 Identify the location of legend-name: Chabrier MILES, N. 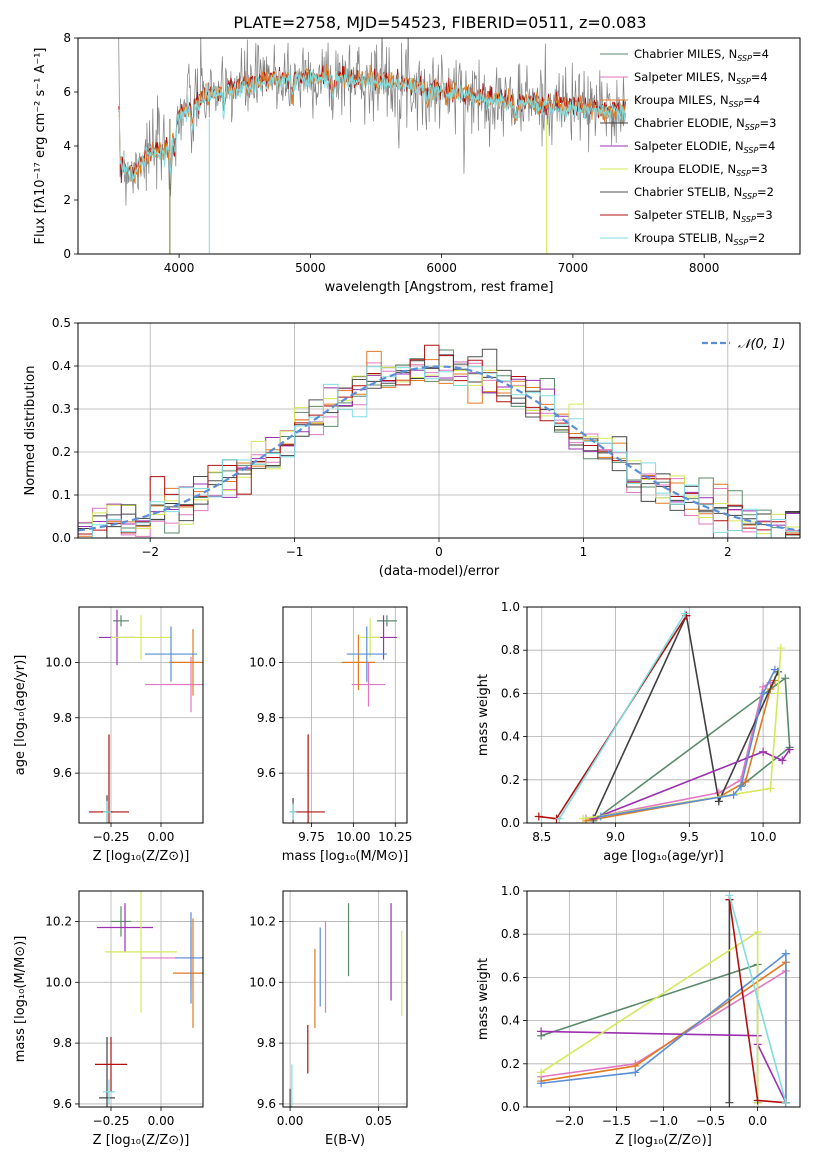
(685, 54).